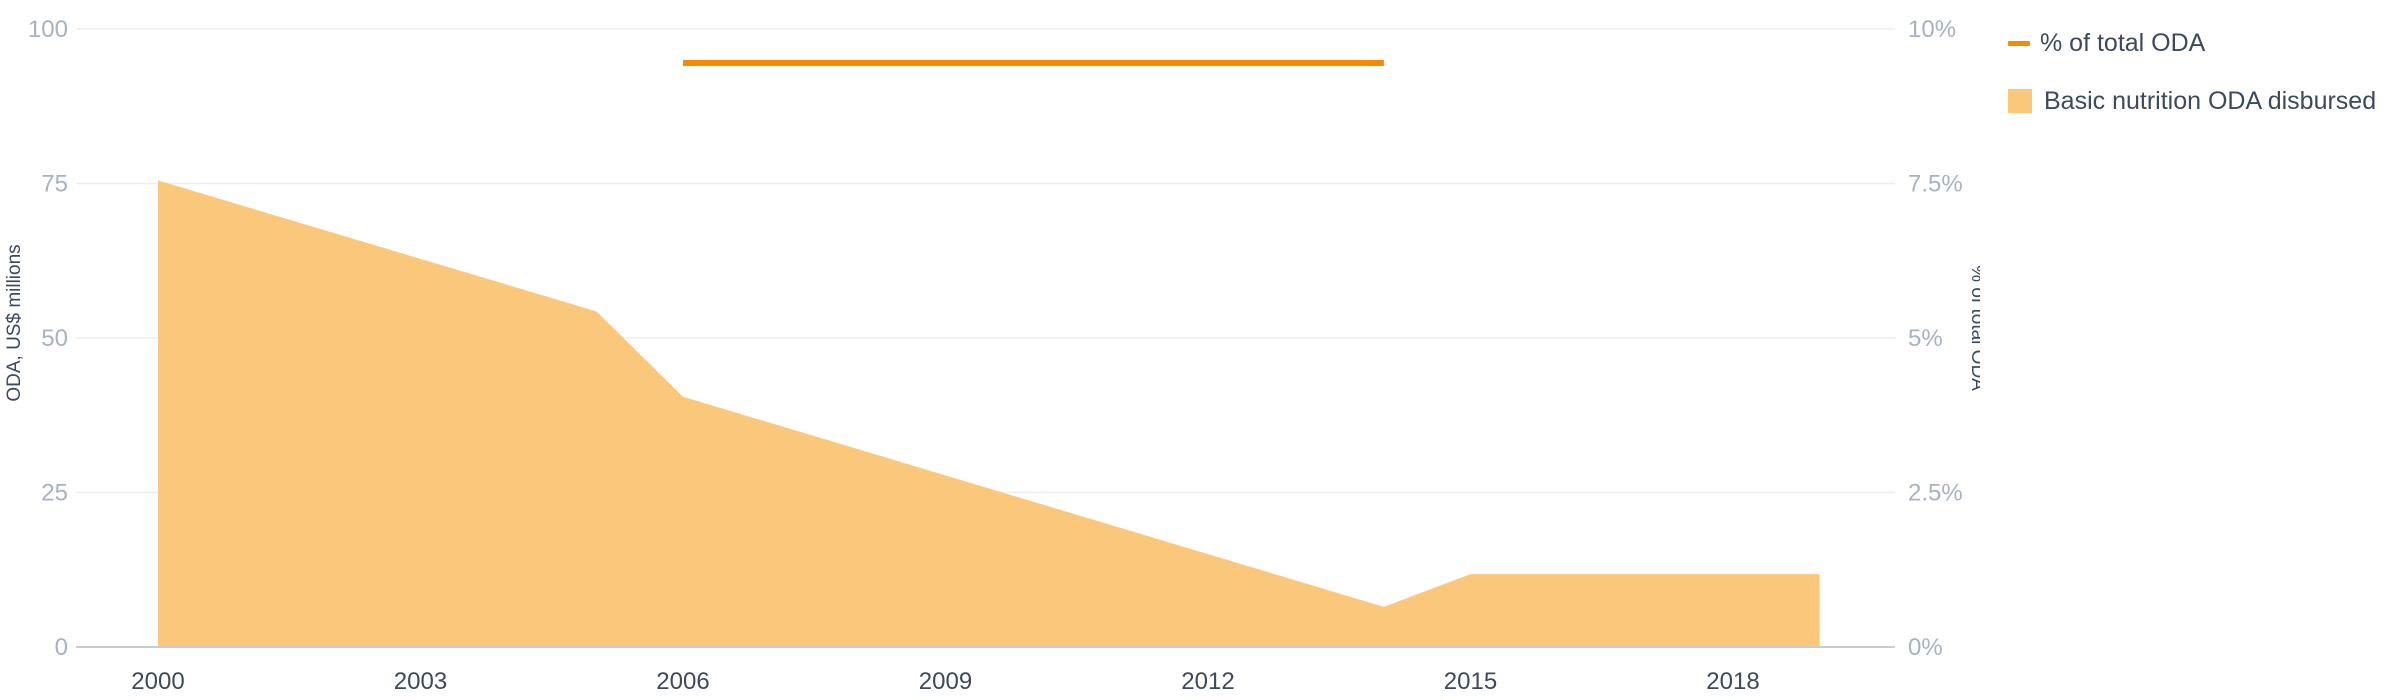  What do you see at coordinates (1470, 681) in the screenshot?
I see `x-tick-label: 2015` at bounding box center [1470, 681].